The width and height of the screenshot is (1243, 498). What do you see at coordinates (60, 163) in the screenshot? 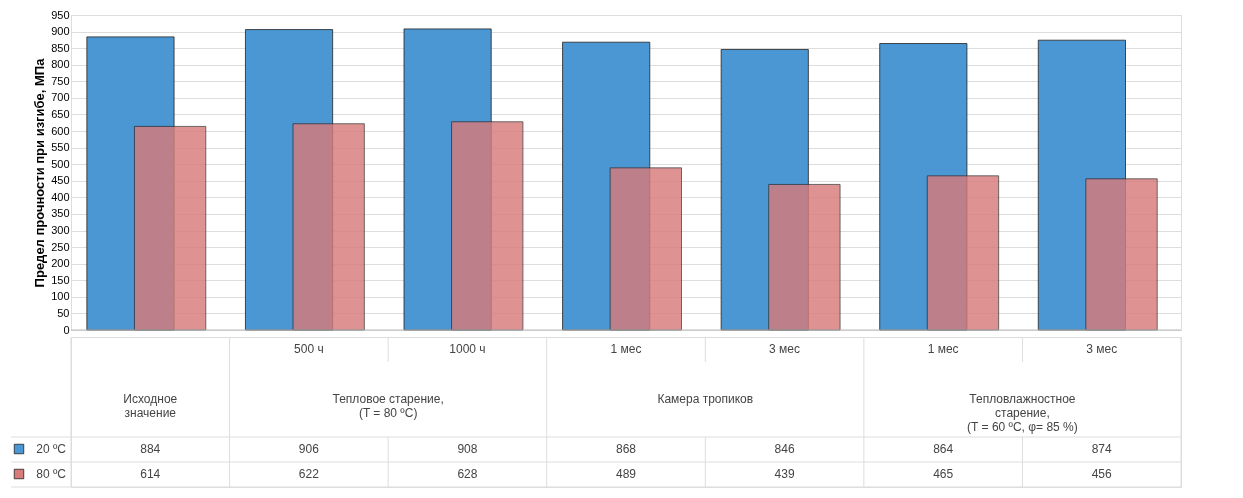
I see `y-tick-label: 500` at bounding box center [60, 163].